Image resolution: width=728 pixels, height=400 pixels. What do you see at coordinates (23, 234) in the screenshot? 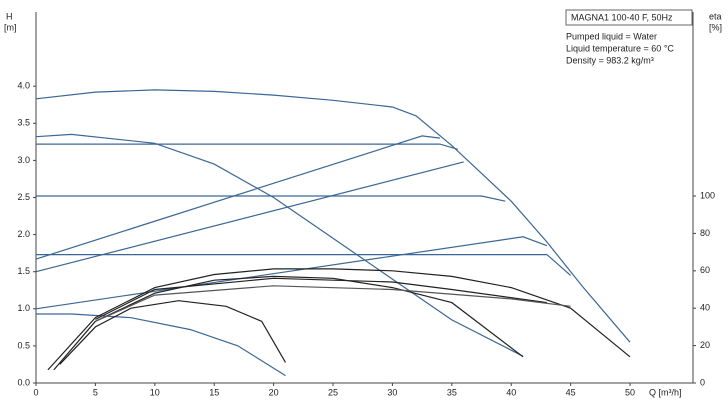
I see `y-tick-label: 2.0` at bounding box center [23, 234].